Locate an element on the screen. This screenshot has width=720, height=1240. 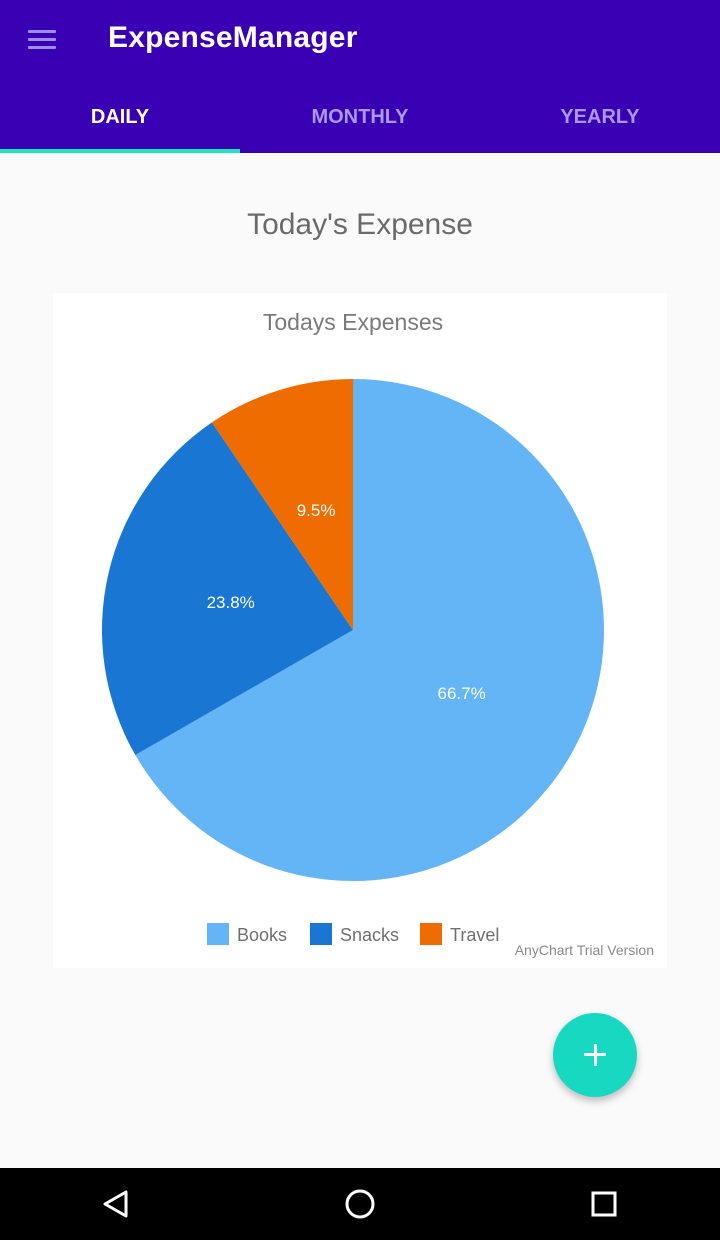
app-title: ExpenseManager is located at coordinates (233, 37).